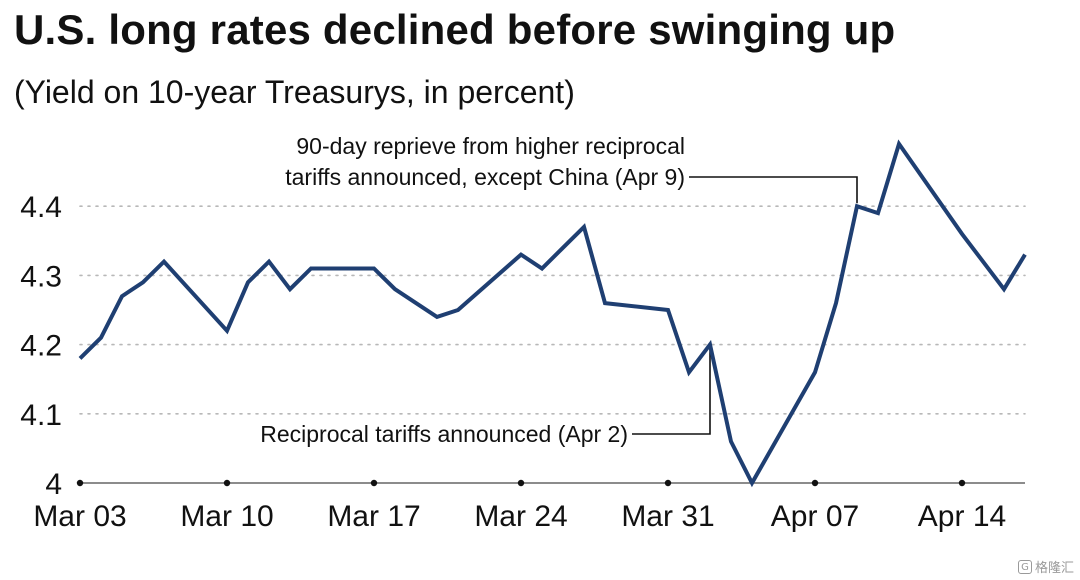 The height and width of the screenshot is (580, 1080). Describe the element at coordinates (1054, 568) in the screenshot. I see `watermark-text: 格隆汇` at that location.